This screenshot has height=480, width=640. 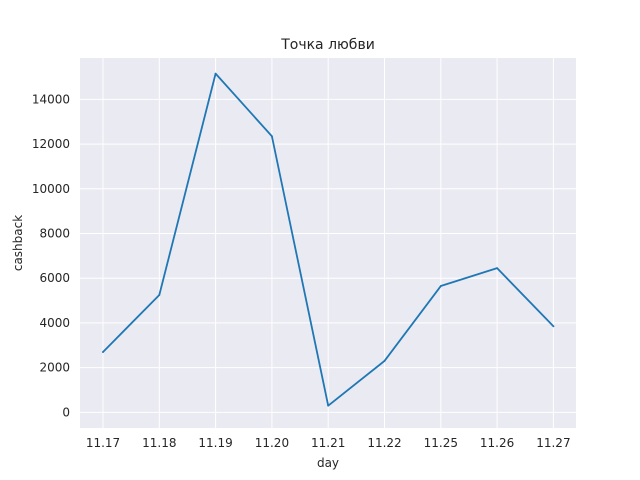 What do you see at coordinates (384, 443) in the screenshot?
I see `x-tick-label: 11.22` at bounding box center [384, 443].